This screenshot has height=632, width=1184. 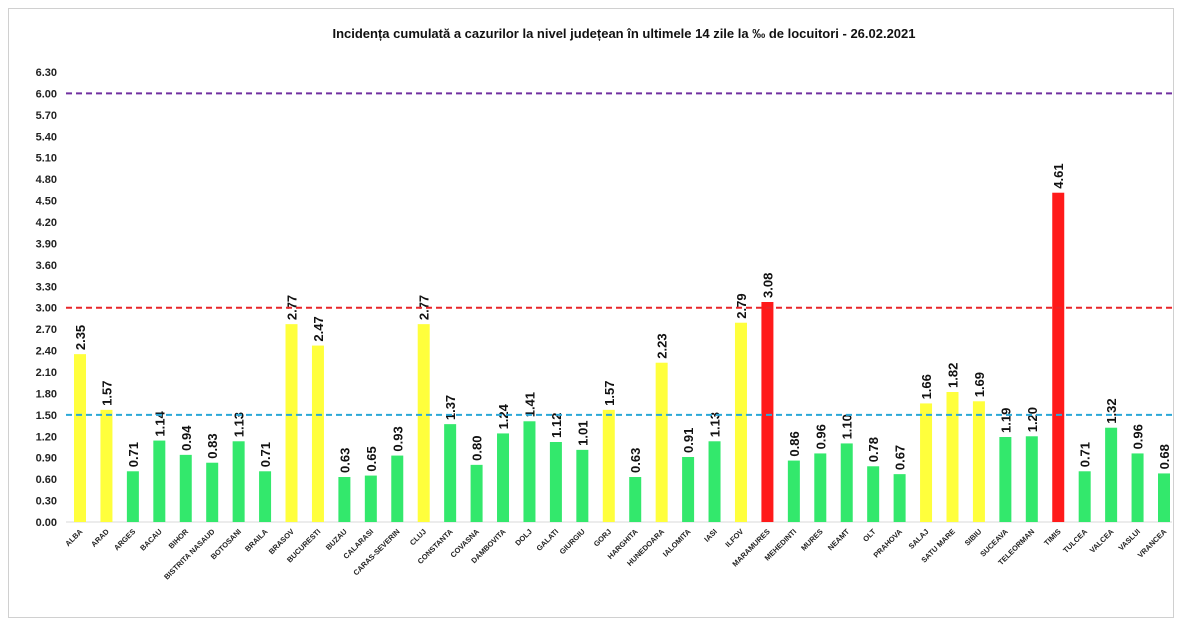 I want to click on bar-olt, so click(x=873, y=494).